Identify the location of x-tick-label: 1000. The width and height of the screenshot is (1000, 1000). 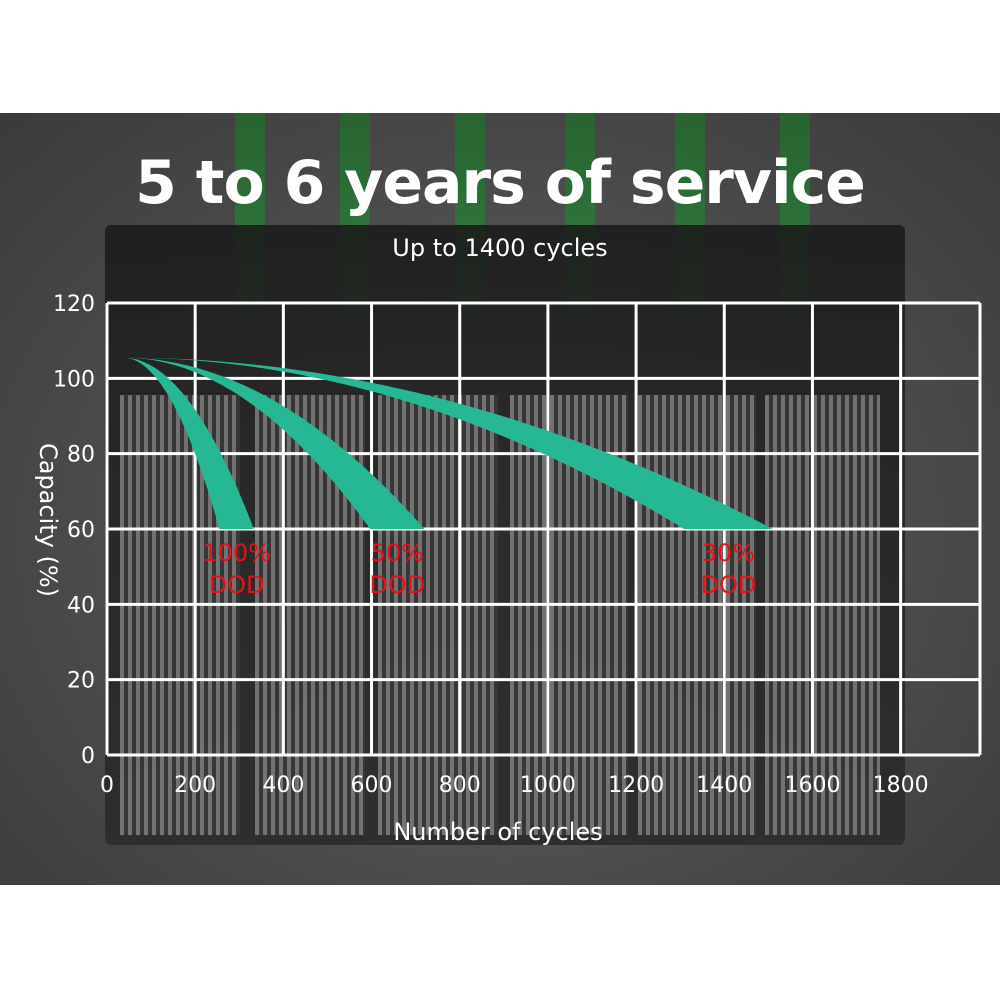
(548, 785).